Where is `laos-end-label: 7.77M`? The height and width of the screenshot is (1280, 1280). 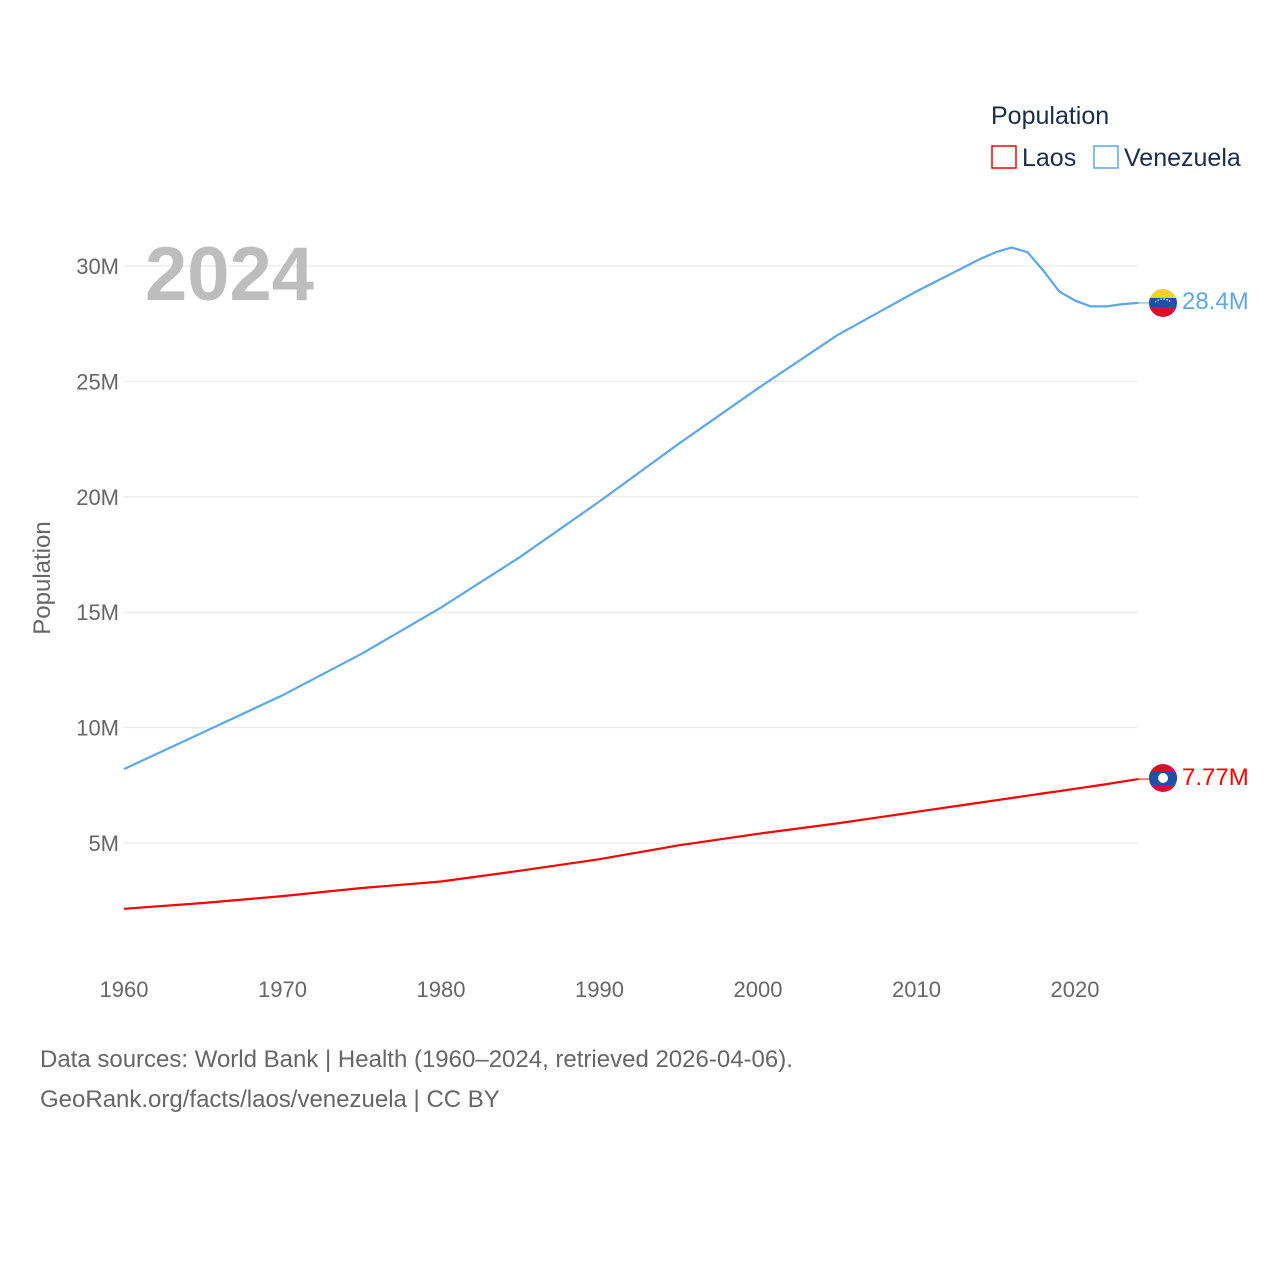
laos-end-label: 7.77M is located at coordinates (1215, 777).